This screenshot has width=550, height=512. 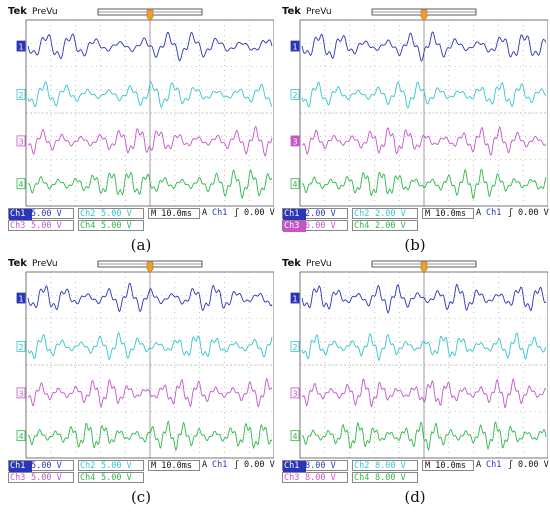 I want to click on channel-readout: Ch1 5.00 V, so click(x=41, y=214).